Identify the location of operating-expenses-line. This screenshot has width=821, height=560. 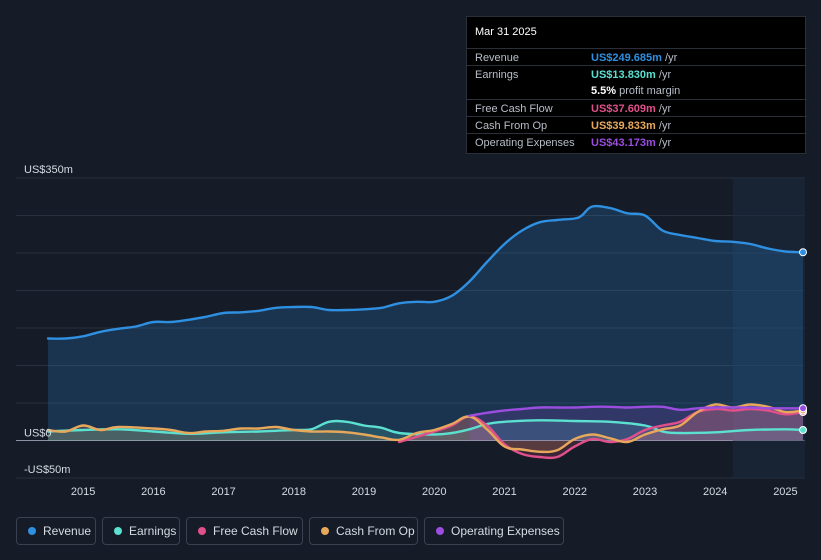
(636, 411).